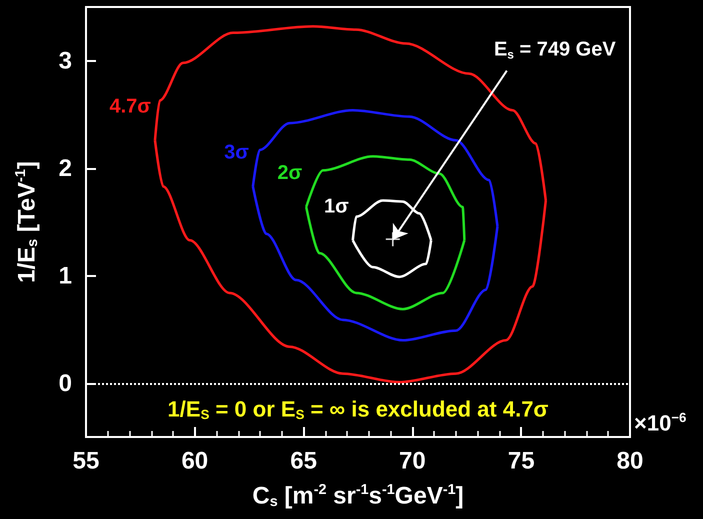  I want to click on x-tick-label: 75, so click(521, 461).